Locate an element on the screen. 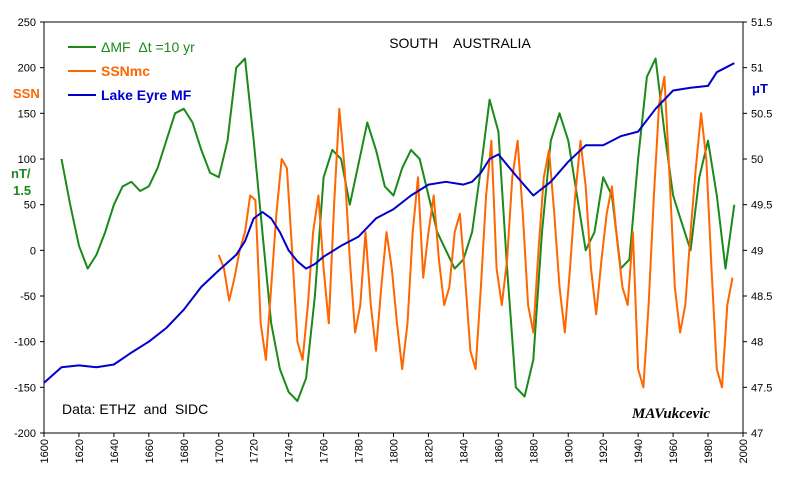 This screenshot has height=477, width=788. x-tick-label: 1620 is located at coordinates (80, 451).